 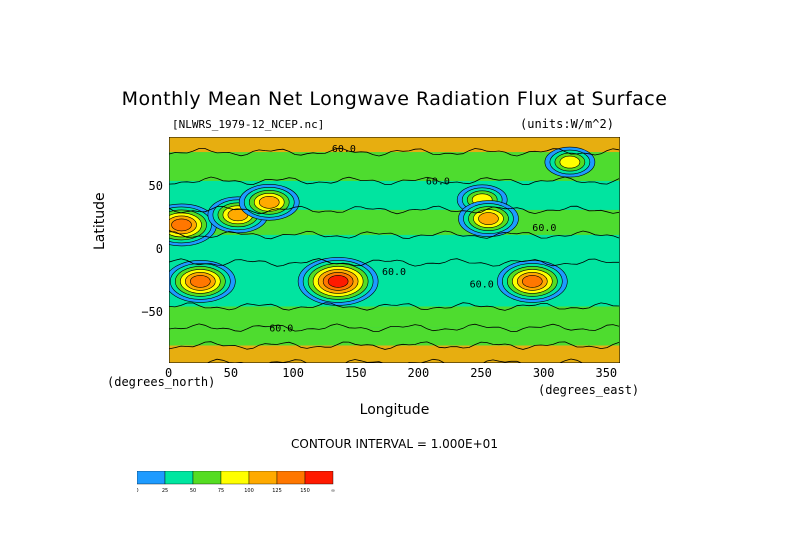 I want to click on colorbar-level-label: ∞, so click(x=333, y=491).